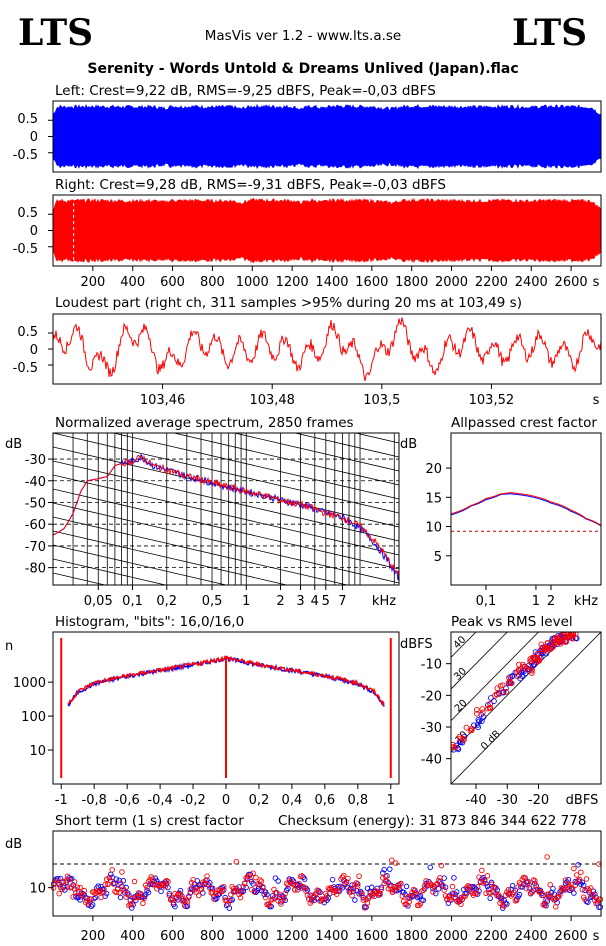 The image size is (606, 946). I want to click on spectrum-xtick-label-3: 0,5, so click(212, 601).